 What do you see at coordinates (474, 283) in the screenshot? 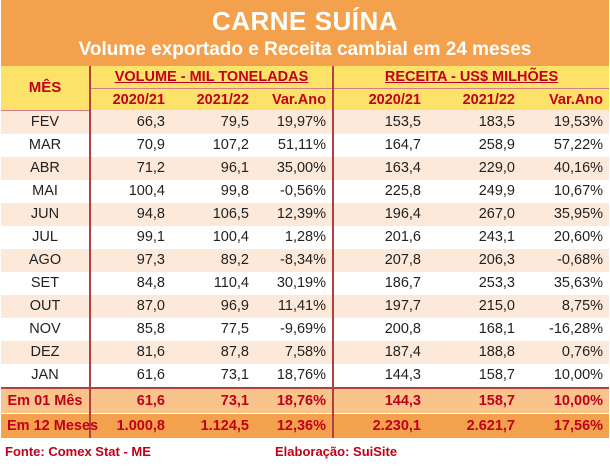
I see `revenue-year2-cell: 253,3` at bounding box center [474, 283].